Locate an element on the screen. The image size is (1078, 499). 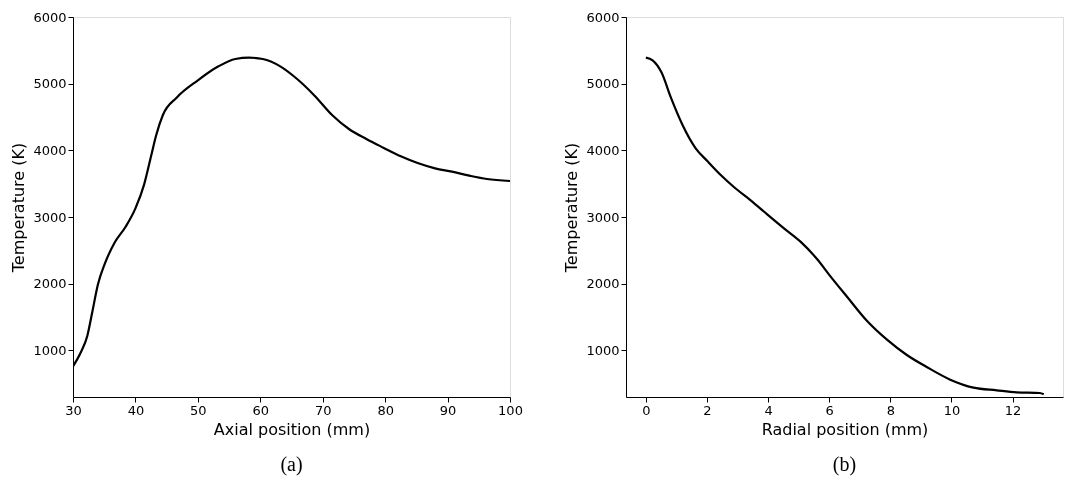
x-tick-label: 2 is located at coordinates (707, 410).